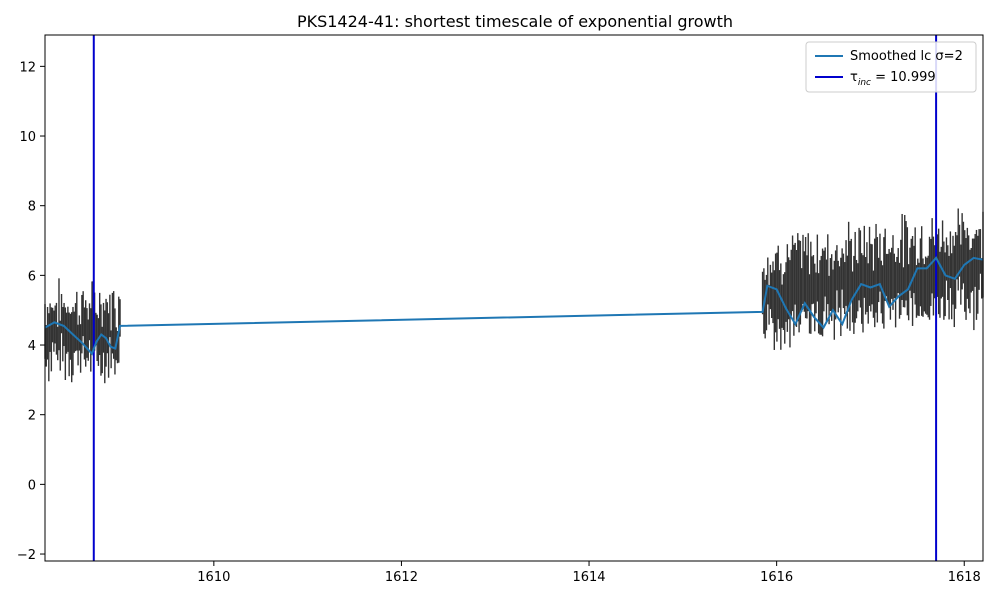  I want to click on x-tick-label: 1614, so click(588, 577).